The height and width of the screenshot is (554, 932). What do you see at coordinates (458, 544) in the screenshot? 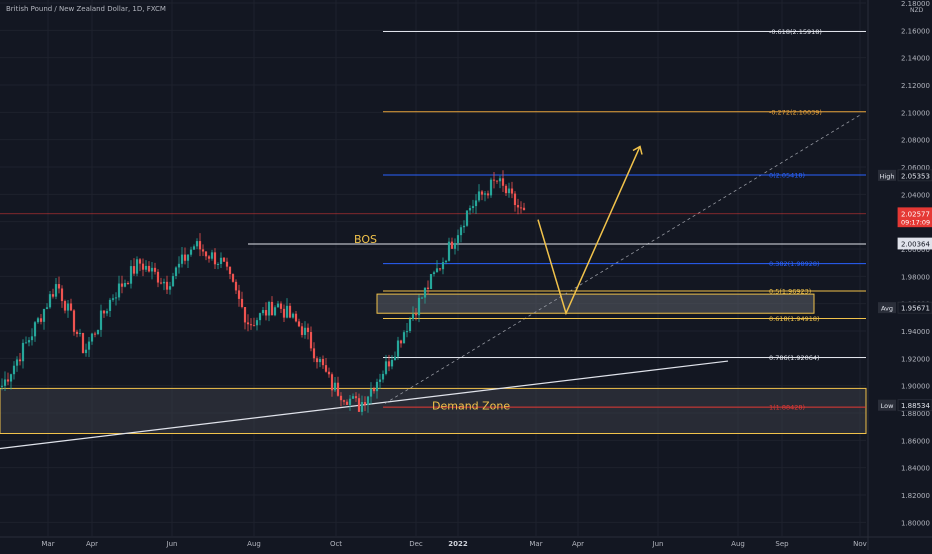
I see `x-tick-label: 2022` at bounding box center [458, 544].